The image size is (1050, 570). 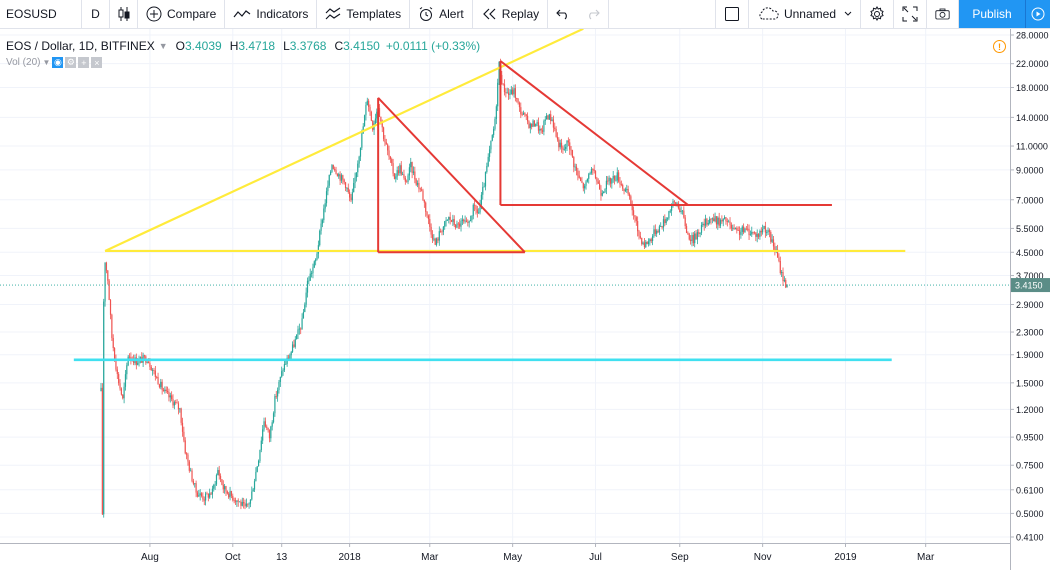 What do you see at coordinates (511, 14) in the screenshot?
I see `replay-button: Replay` at bounding box center [511, 14].